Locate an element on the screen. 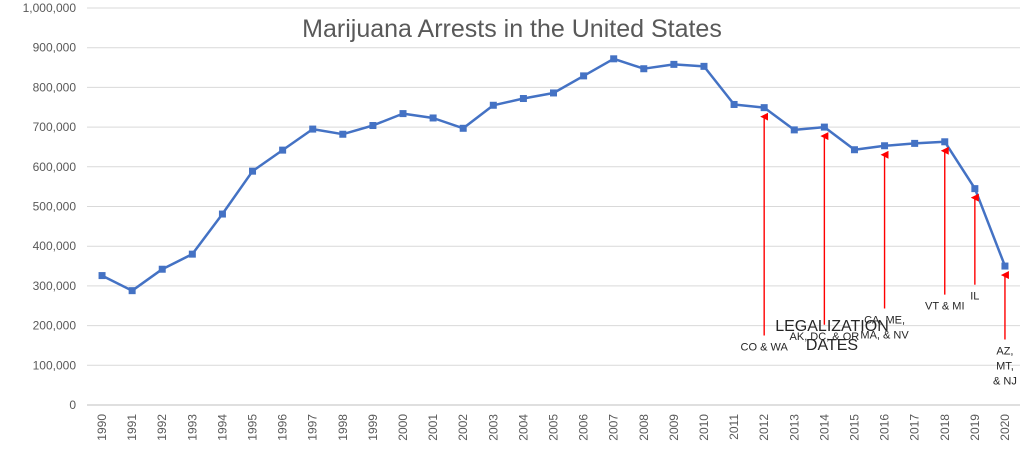 This screenshot has width=1024, height=473. x-tick-label: 2018 is located at coordinates (945, 427).